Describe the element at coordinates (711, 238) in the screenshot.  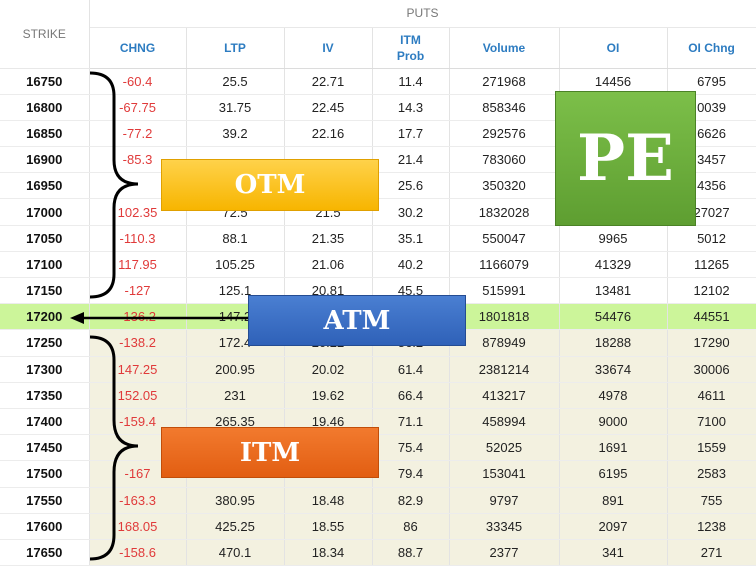
I see `oi-chng-cell: 5012` at that location.